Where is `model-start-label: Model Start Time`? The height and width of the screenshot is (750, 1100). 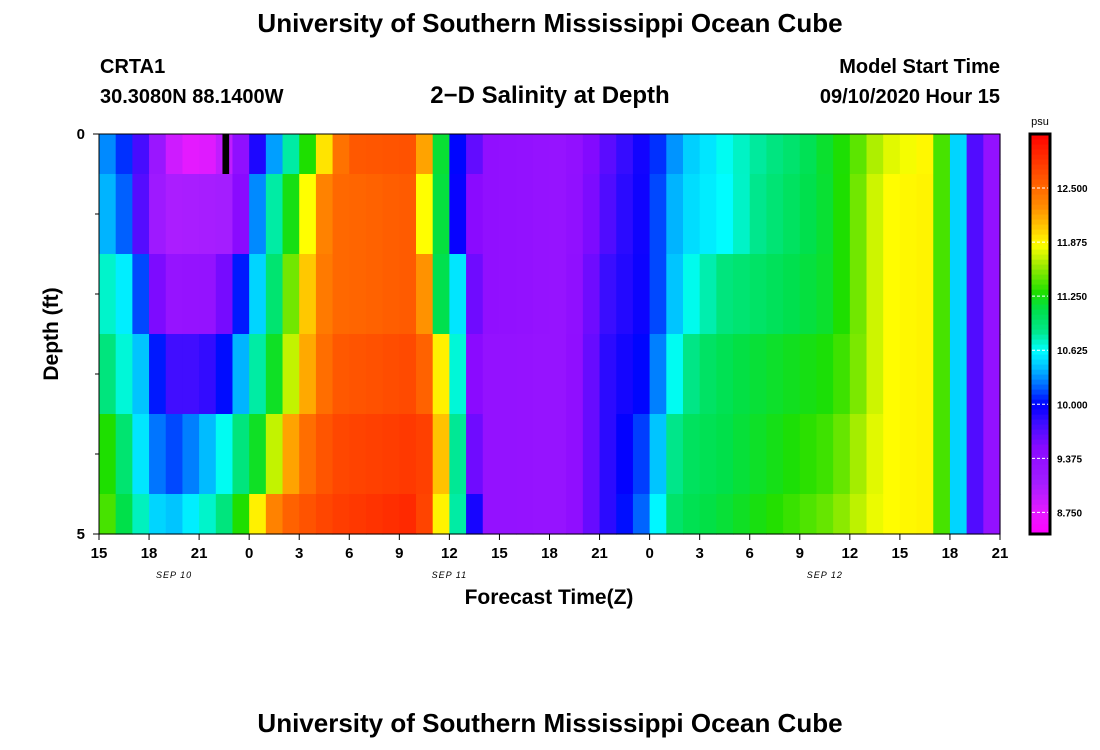
model-start-label: Model Start Time is located at coordinates (919, 67).